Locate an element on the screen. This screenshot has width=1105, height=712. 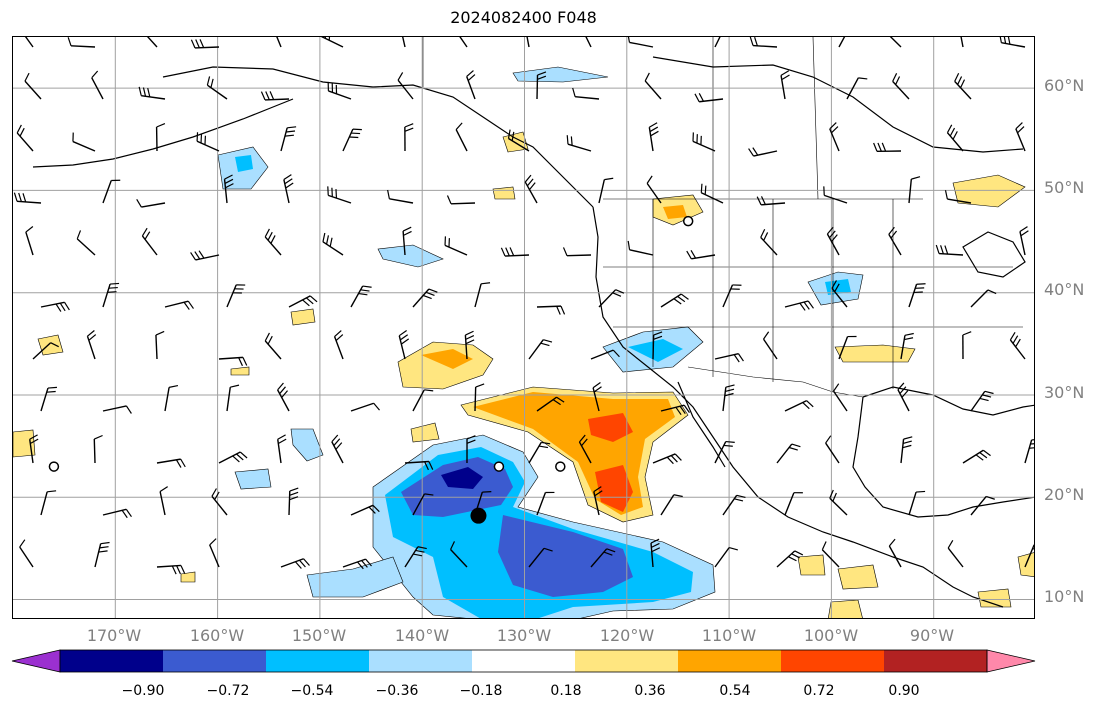
lat-label-60n: 60°N is located at coordinates (1064, 85).